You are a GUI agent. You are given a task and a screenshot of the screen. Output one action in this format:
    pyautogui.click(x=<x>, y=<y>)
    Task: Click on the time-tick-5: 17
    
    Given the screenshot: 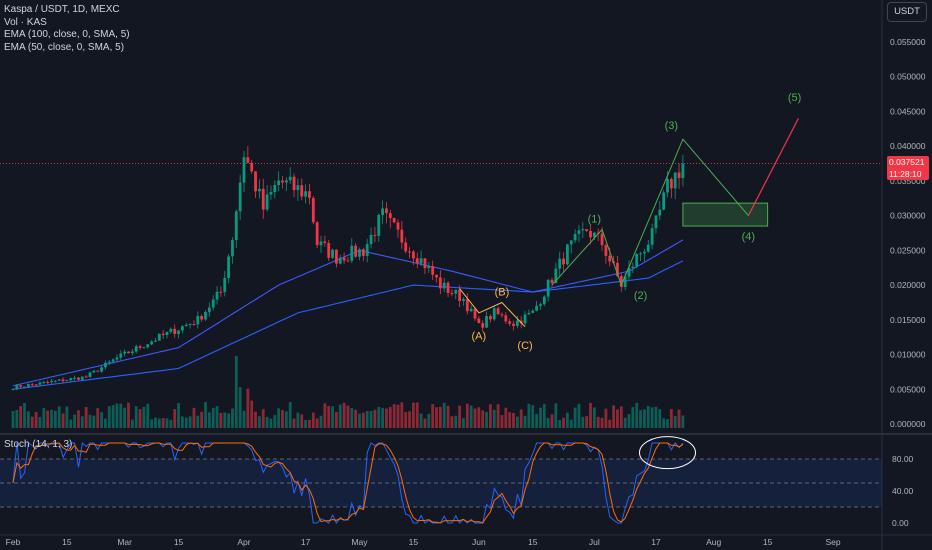 What is the action you would take?
    pyautogui.click(x=306, y=542)
    